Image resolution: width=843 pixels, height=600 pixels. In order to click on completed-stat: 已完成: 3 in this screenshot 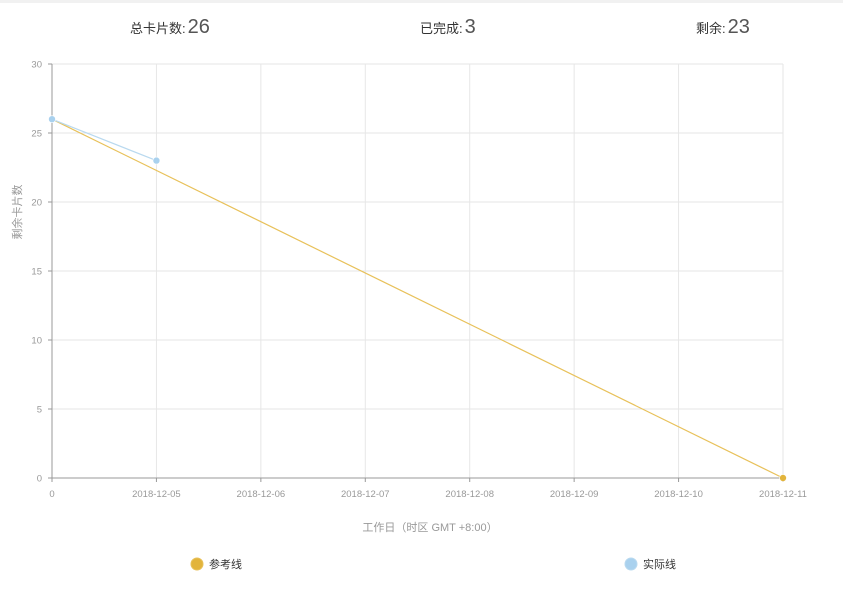, I will do `click(448, 27)`.